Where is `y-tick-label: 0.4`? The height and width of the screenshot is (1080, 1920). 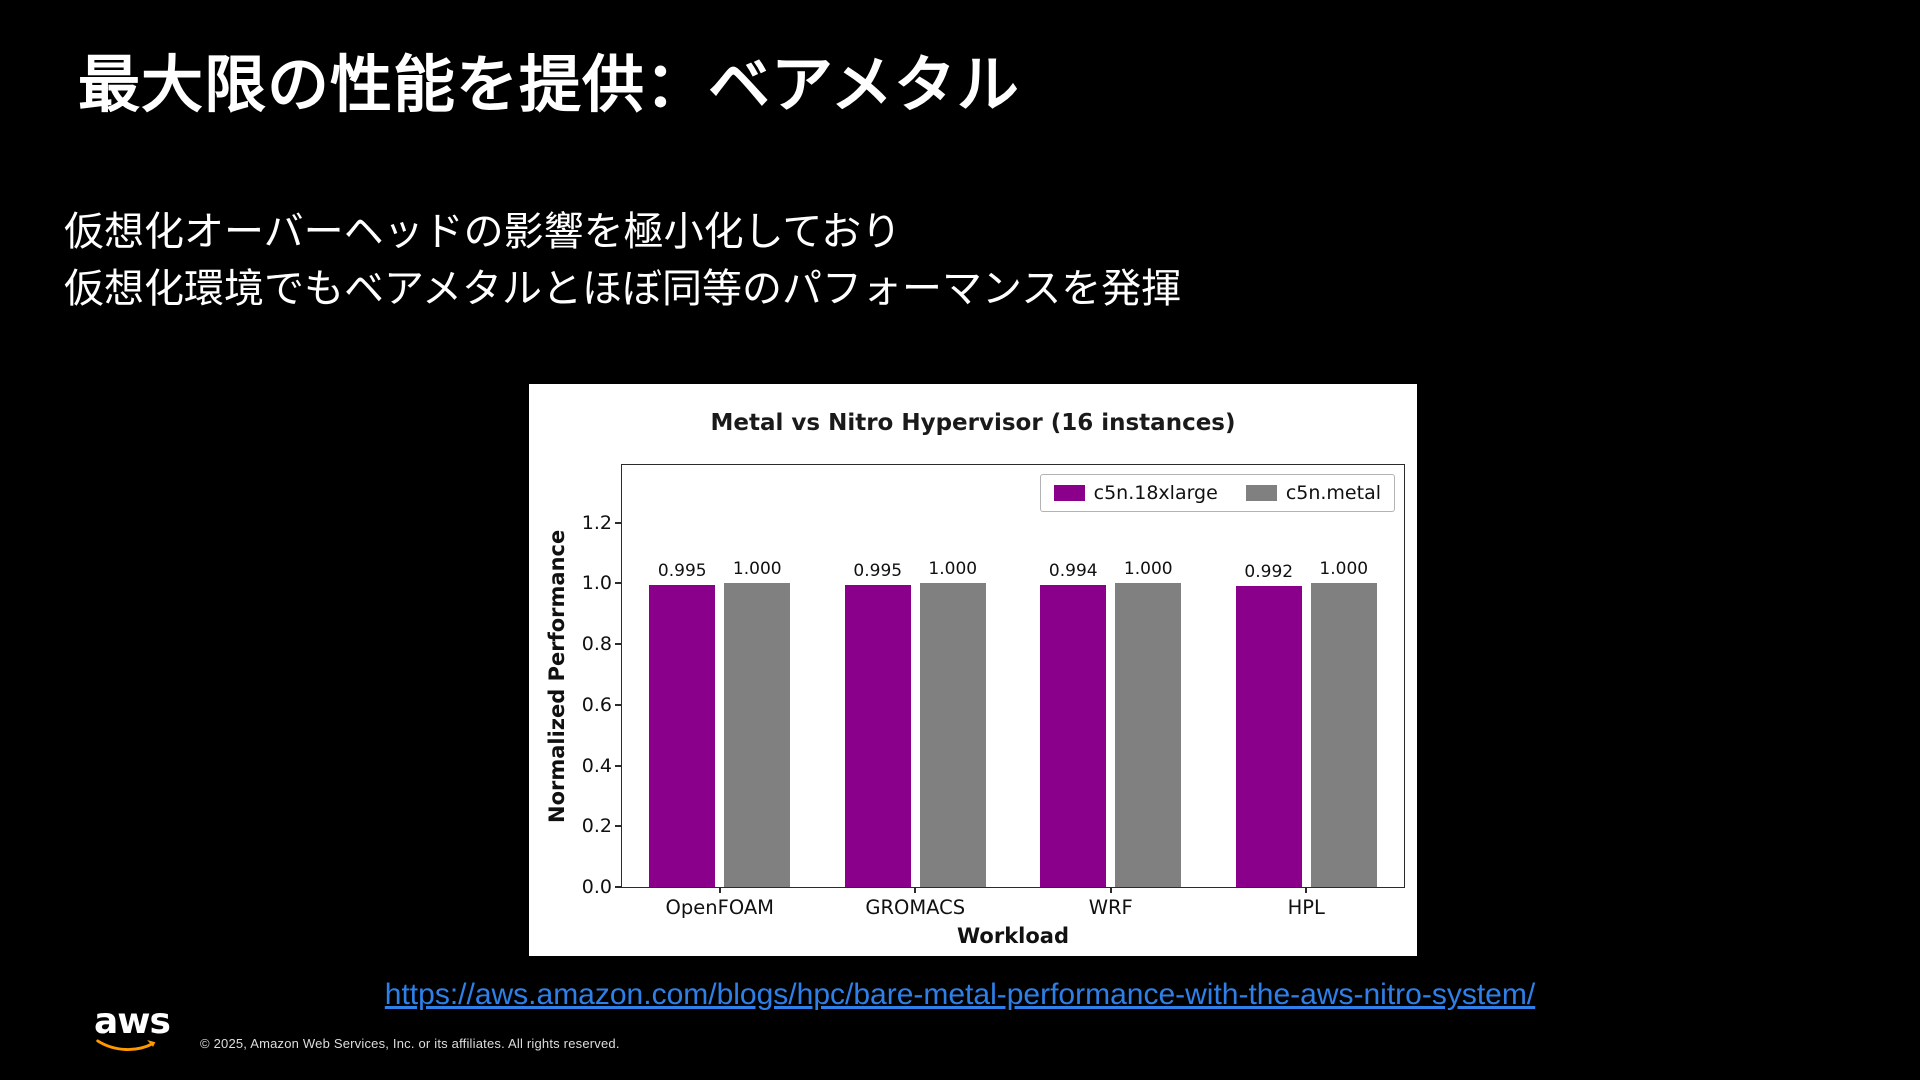
y-tick-label: 0.4 is located at coordinates (596, 765).